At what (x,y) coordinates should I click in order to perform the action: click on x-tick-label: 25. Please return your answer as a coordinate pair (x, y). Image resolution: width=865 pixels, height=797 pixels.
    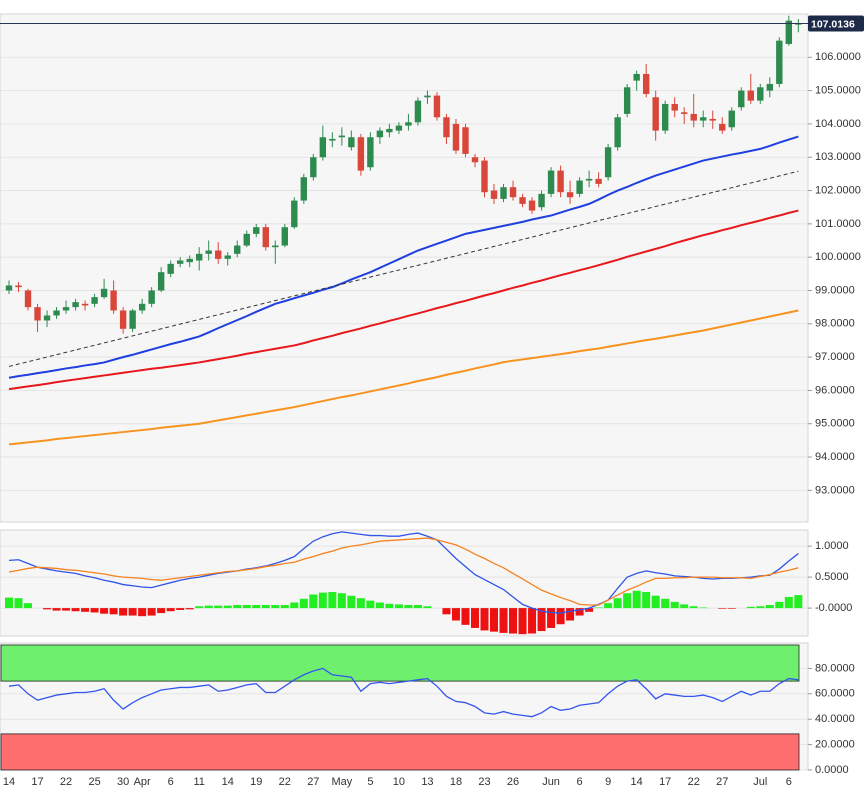
    Looking at the image, I should click on (94, 782).